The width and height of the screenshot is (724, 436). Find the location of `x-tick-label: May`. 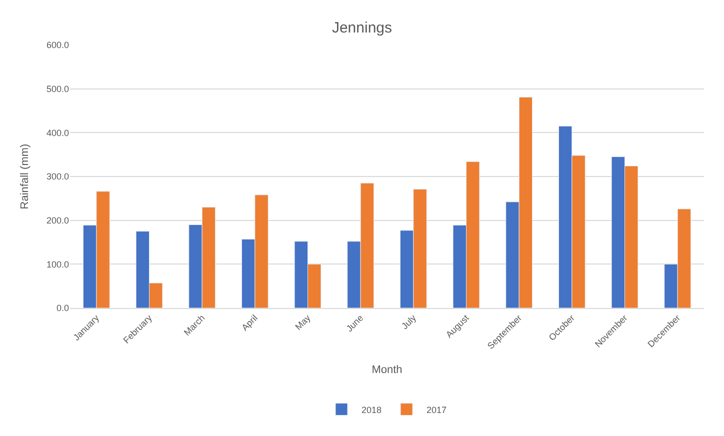

x-tick-label: May is located at coordinates (303, 322).